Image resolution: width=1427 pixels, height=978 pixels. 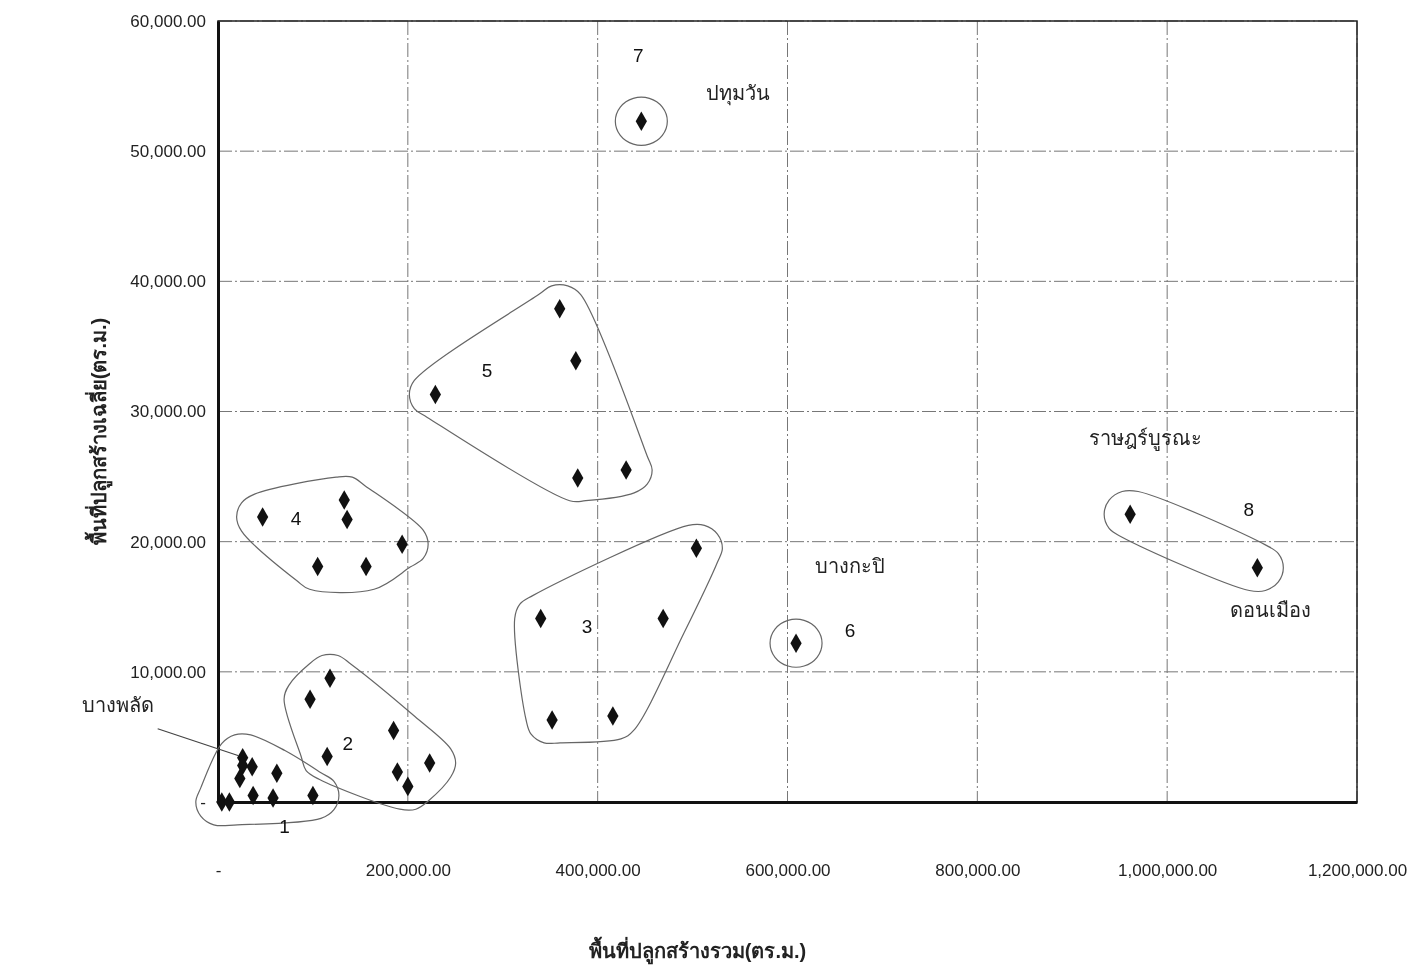 I want to click on y-tick-label: 50,000.00, so click(x=168, y=152).